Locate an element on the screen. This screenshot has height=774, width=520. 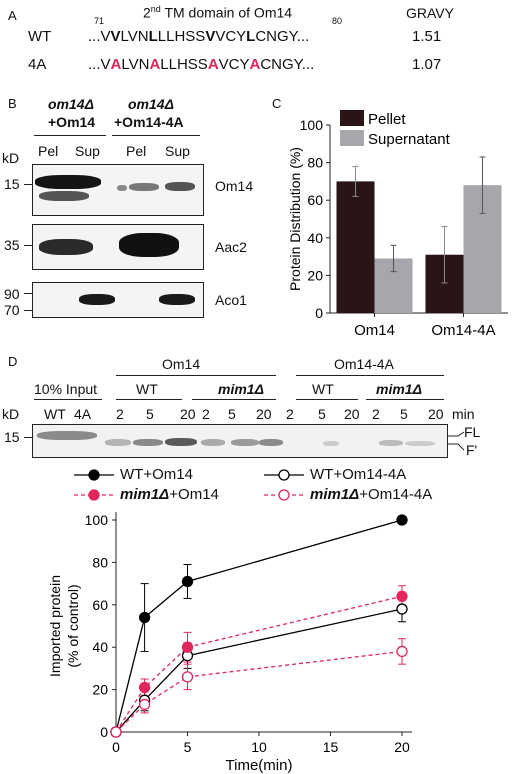
group-om14-4a: Om14-4A is located at coordinates (364, 364).